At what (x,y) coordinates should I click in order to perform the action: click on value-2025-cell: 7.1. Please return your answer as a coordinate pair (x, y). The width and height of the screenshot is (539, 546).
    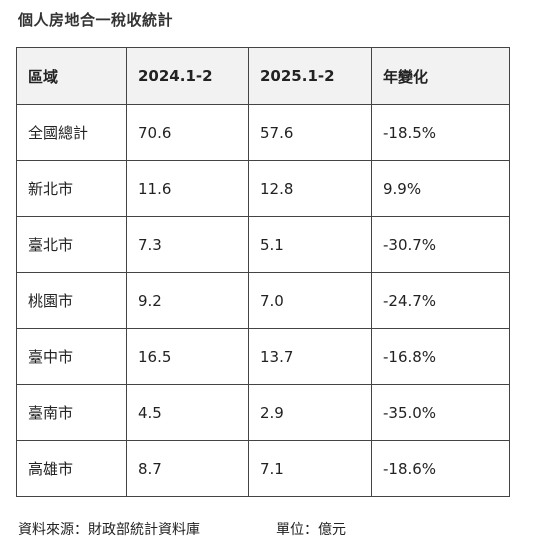
    Looking at the image, I should click on (310, 468).